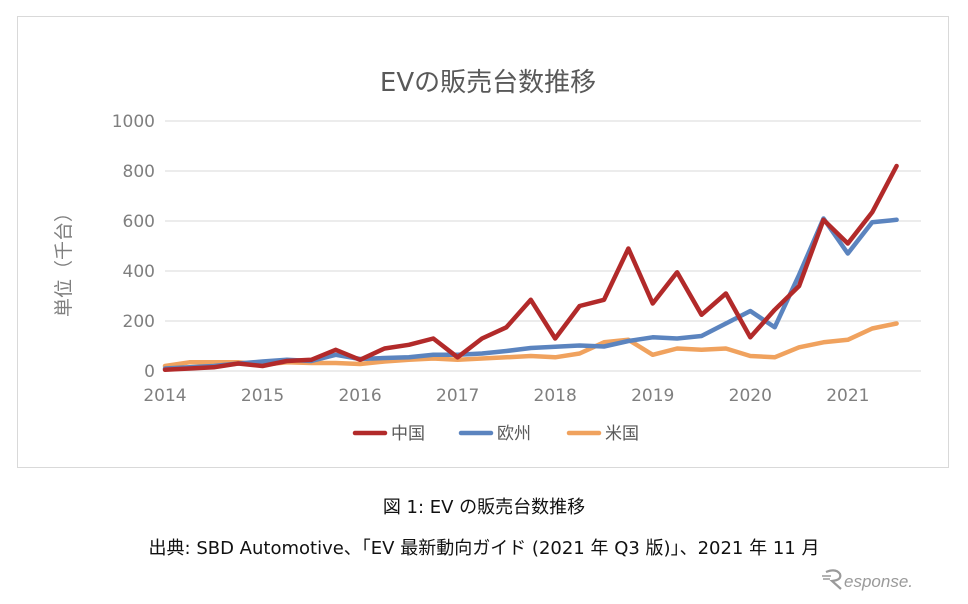 This screenshot has width=968, height=604. I want to click on figure-caption: 図 1: EV の販売台数推移, so click(484, 507).